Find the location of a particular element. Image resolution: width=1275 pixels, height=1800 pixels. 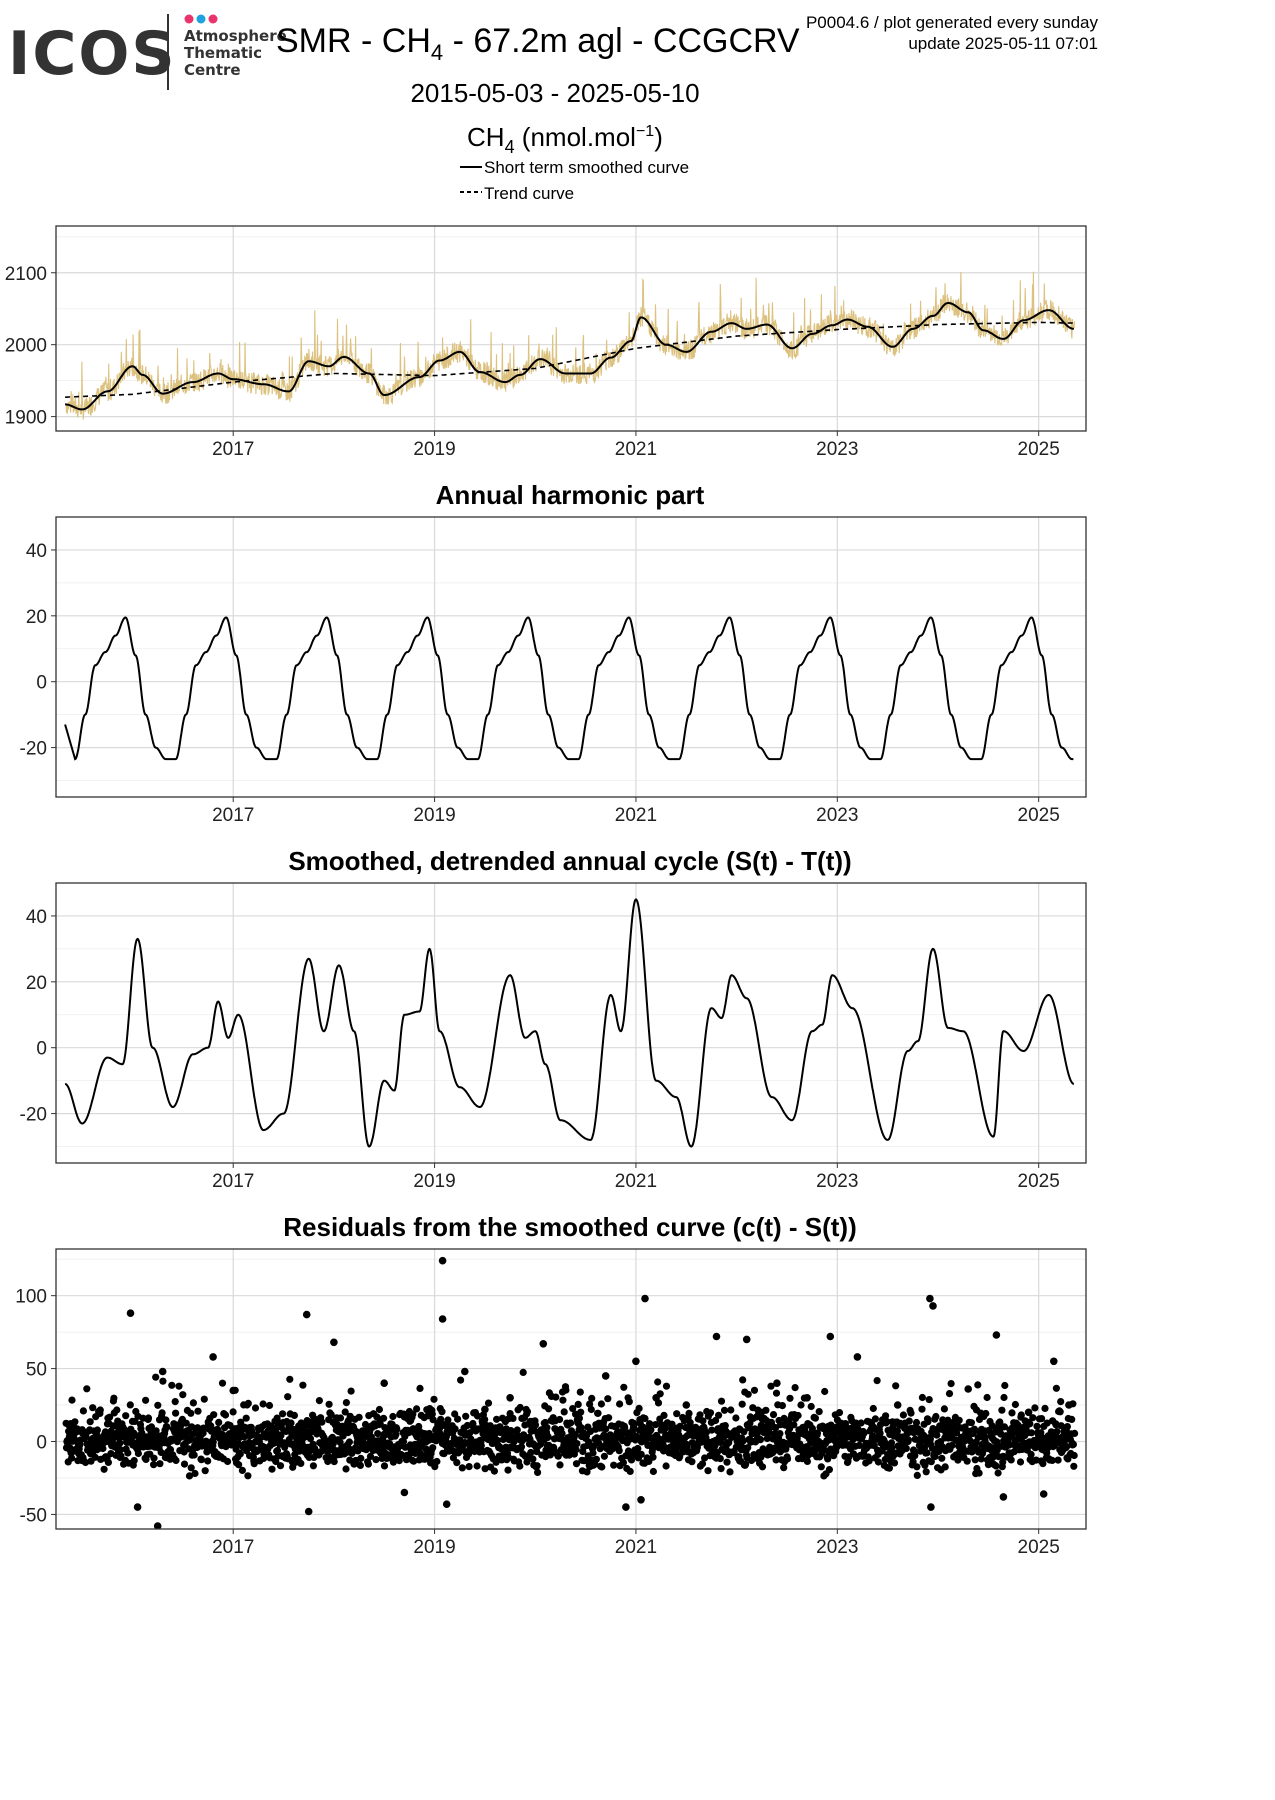

chart-panel-2: 2017 2019 2021 2023 2025 -20 0 20 40 is located at coordinates (553, 671).